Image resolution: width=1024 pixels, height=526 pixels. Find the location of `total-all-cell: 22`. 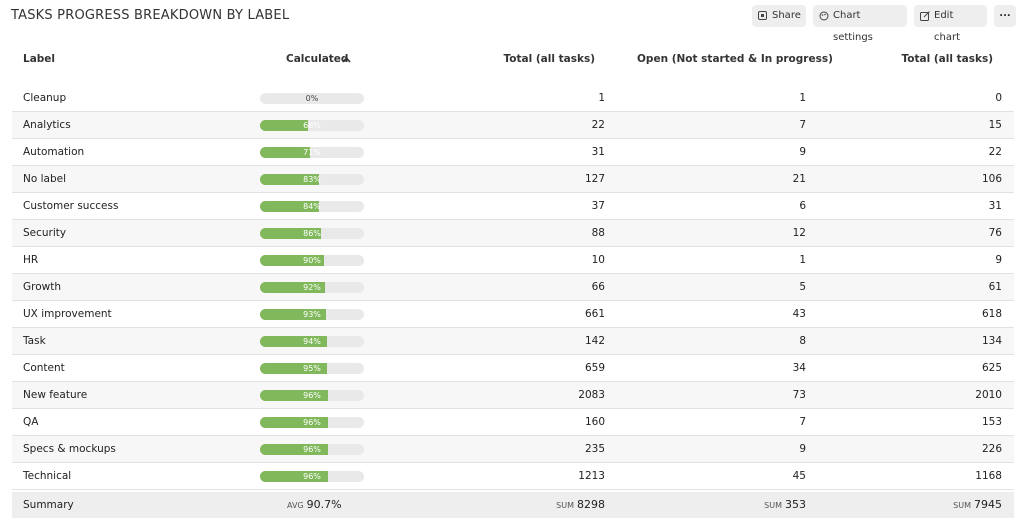

total-all-cell: 22 is located at coordinates (995, 152).